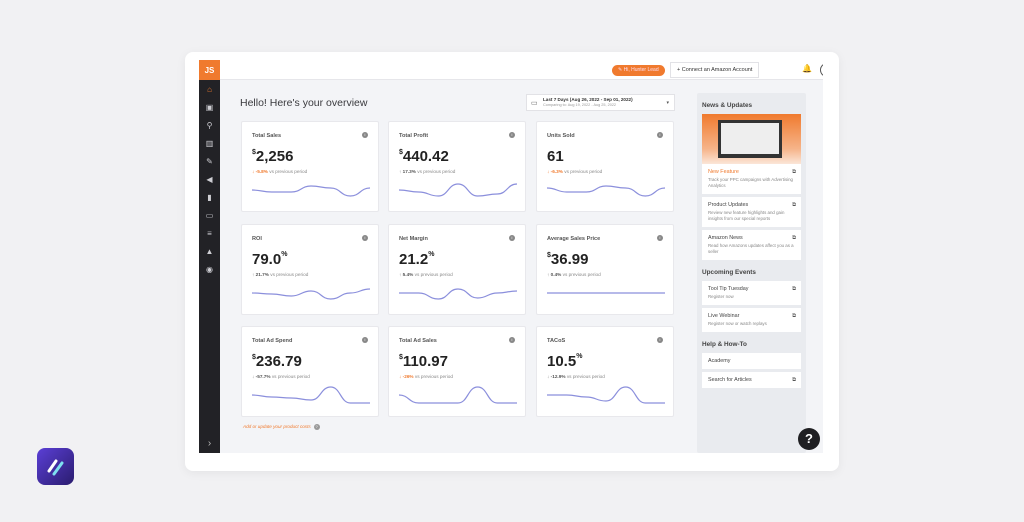 The width and height of the screenshot is (1024, 522). Describe the element at coordinates (277, 426) in the screenshot. I see `product-costs-label: Add or update your product costs` at that location.